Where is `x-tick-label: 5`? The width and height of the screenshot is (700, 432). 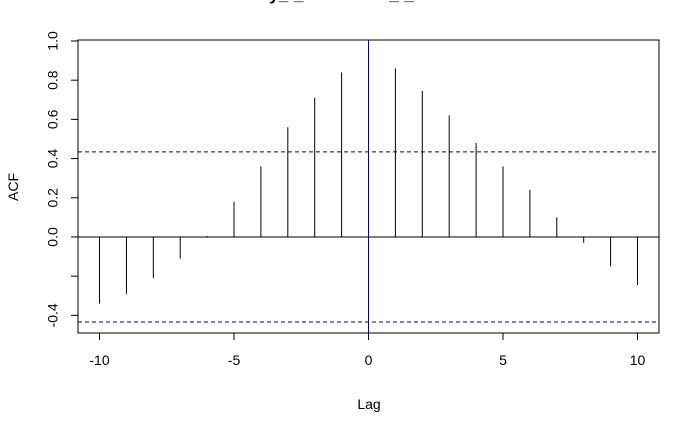
x-tick-label: 5 is located at coordinates (503, 360).